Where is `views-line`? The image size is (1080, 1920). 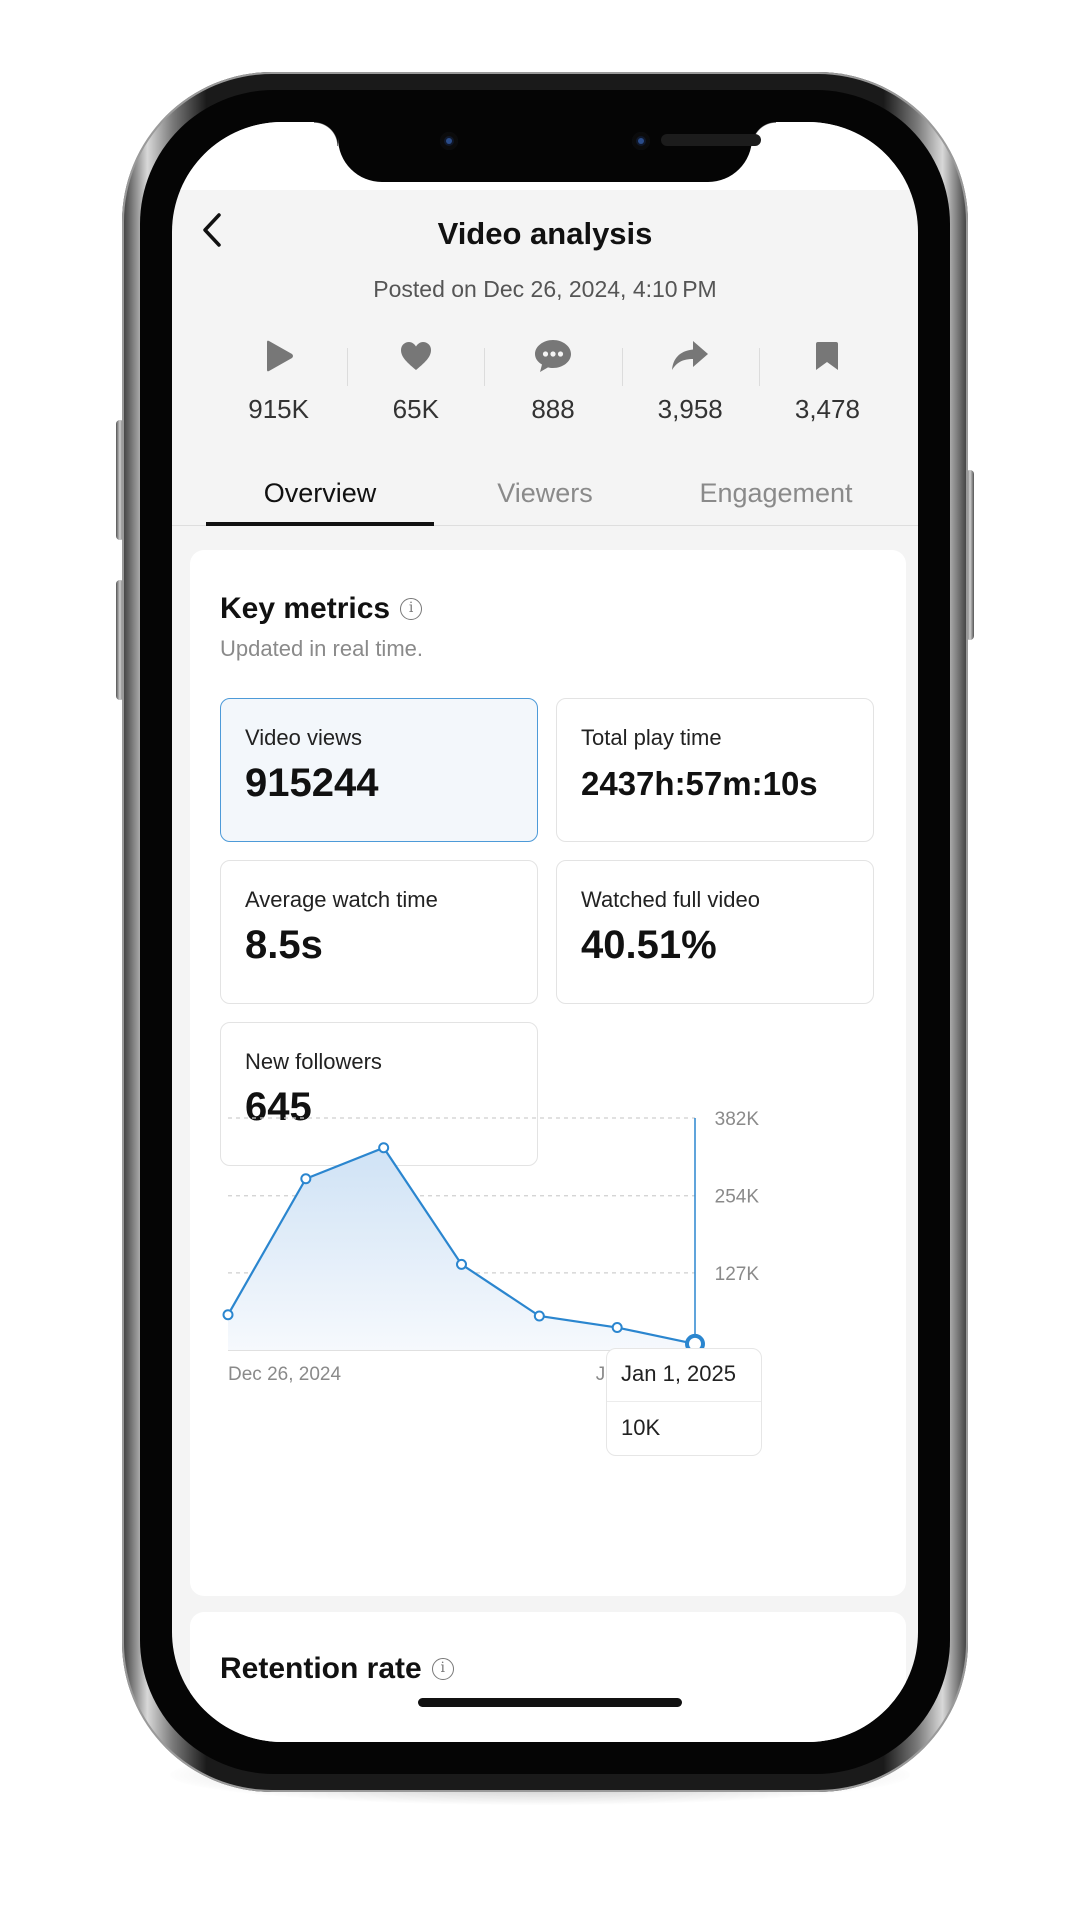 views-line is located at coordinates (461, 1246).